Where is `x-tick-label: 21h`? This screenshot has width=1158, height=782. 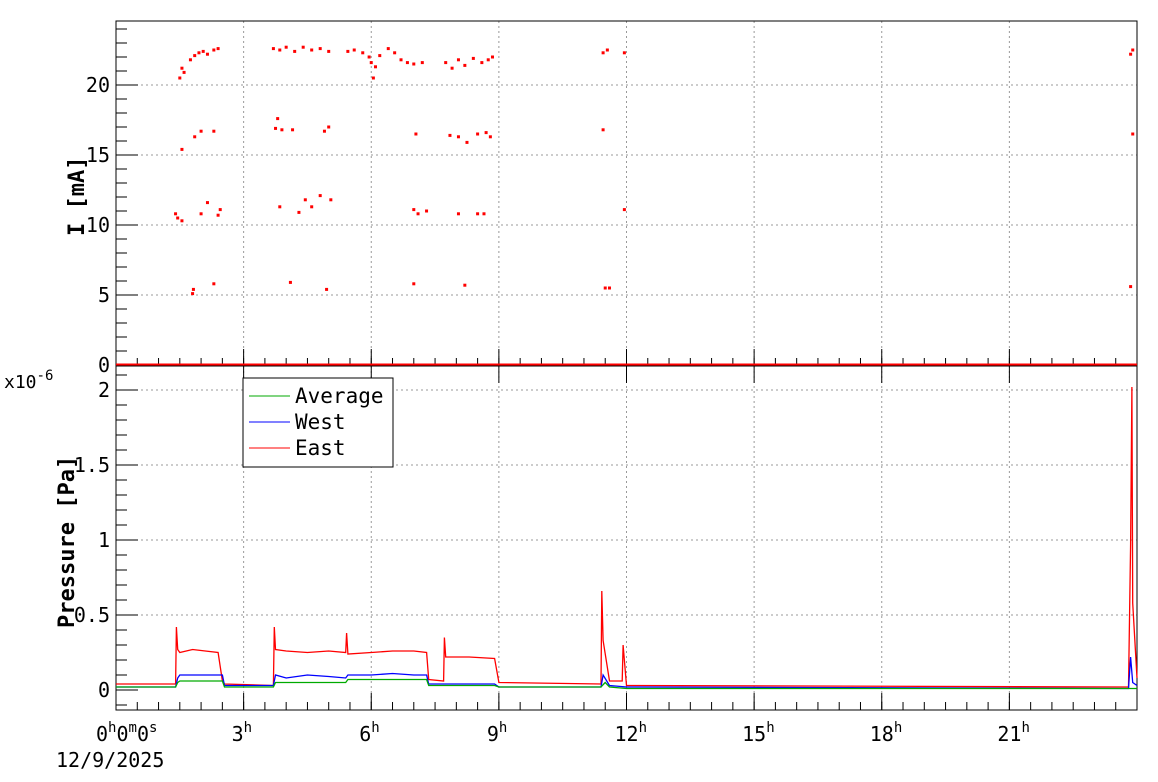 x-tick-label: 21h is located at coordinates (1013, 733).